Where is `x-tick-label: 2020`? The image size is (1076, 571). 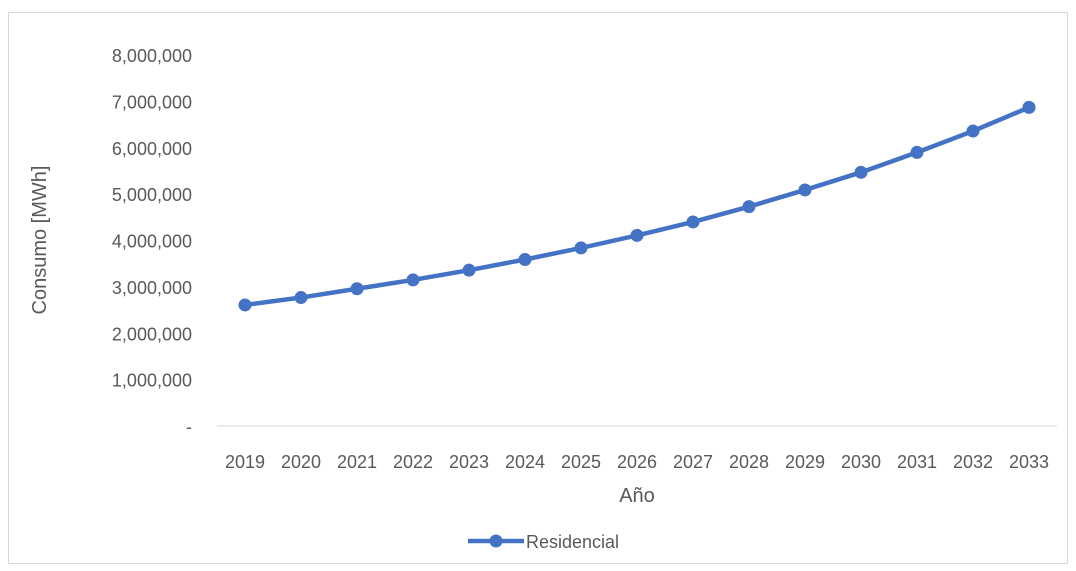
x-tick-label: 2020 is located at coordinates (301, 462).